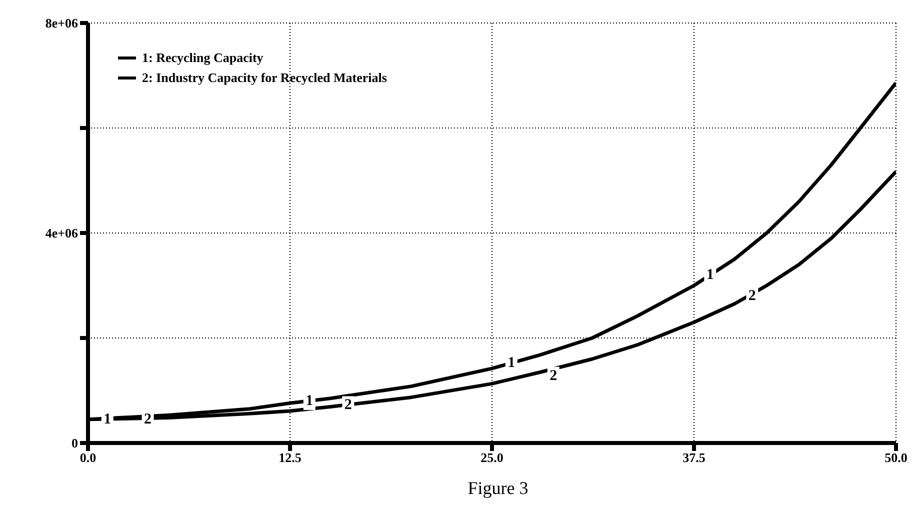 The image size is (913, 523). What do you see at coordinates (61, 233) in the screenshot?
I see `y-tick-label: 4e+06` at bounding box center [61, 233].